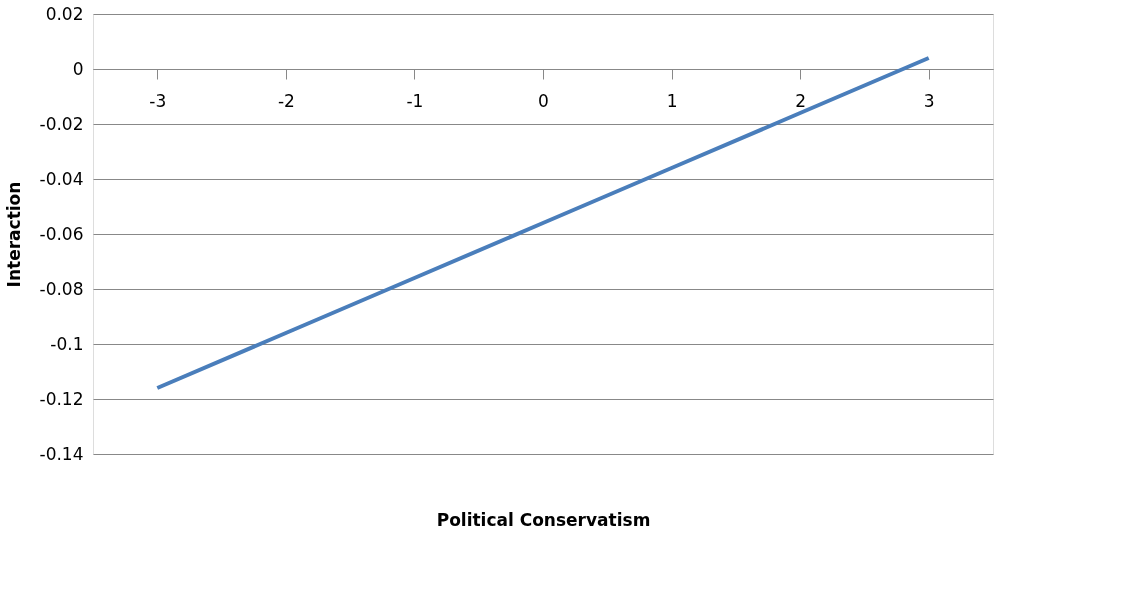  Describe the element at coordinates (543, 100) in the screenshot. I see `x-tick-label: 0` at that location.